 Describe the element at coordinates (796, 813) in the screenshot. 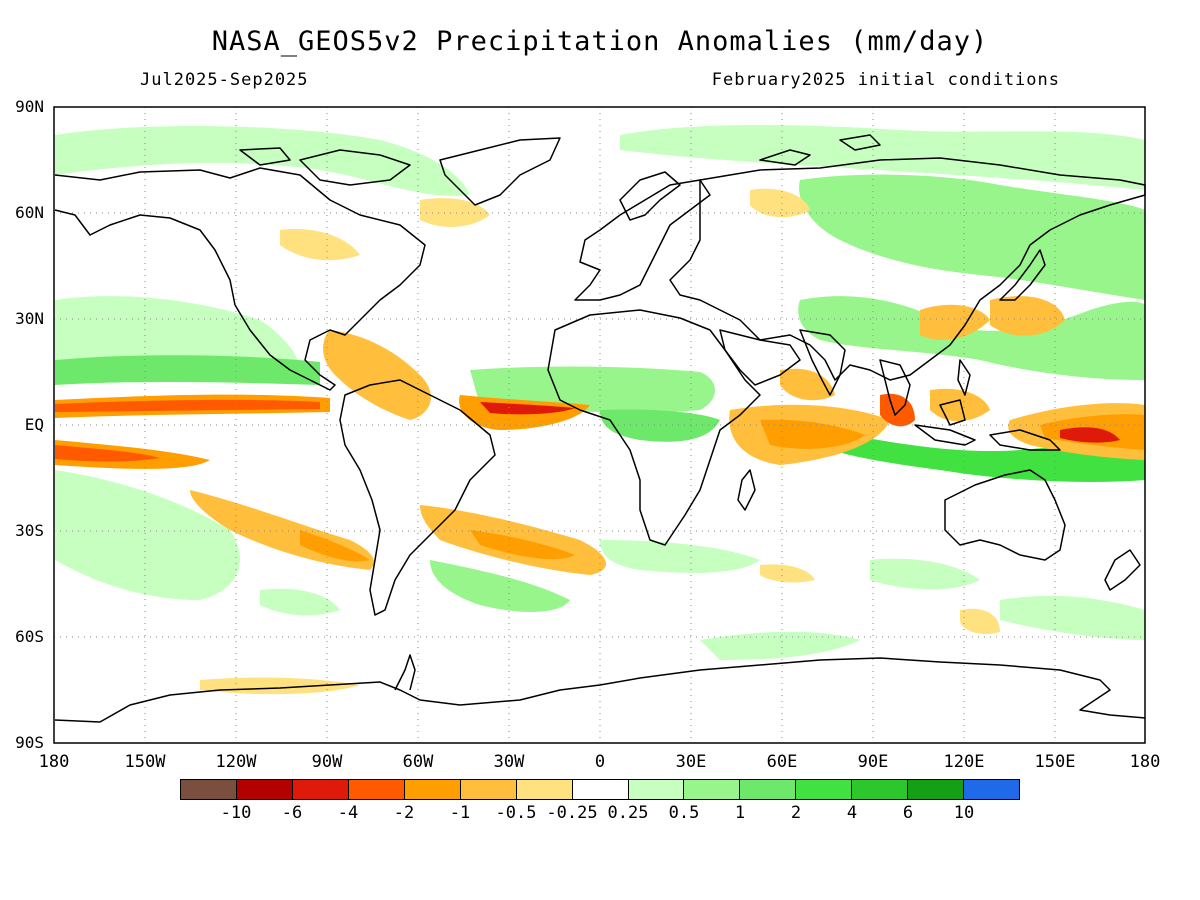

I see `colorbar-tick-label: 2` at that location.